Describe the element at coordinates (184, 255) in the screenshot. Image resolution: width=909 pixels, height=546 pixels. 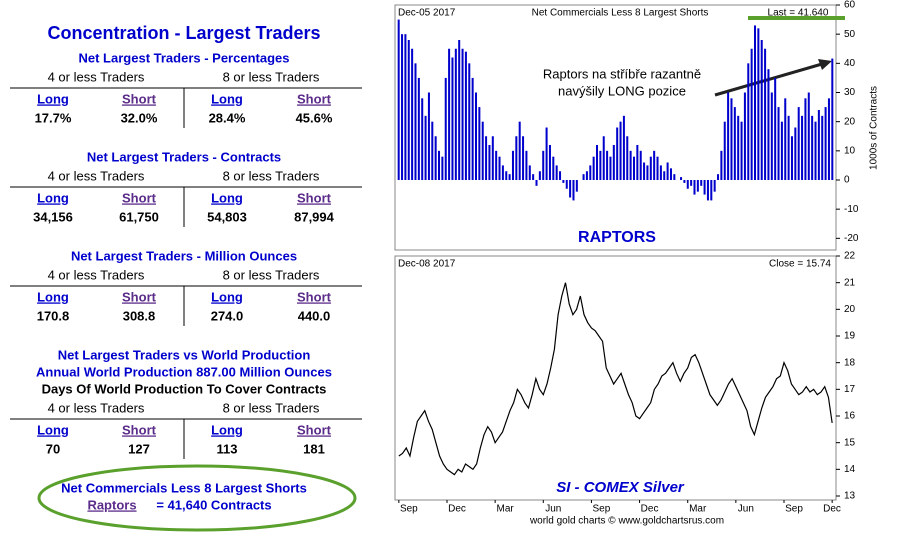
I see `section-title: Net Largest Traders - Million Ounces` at that location.